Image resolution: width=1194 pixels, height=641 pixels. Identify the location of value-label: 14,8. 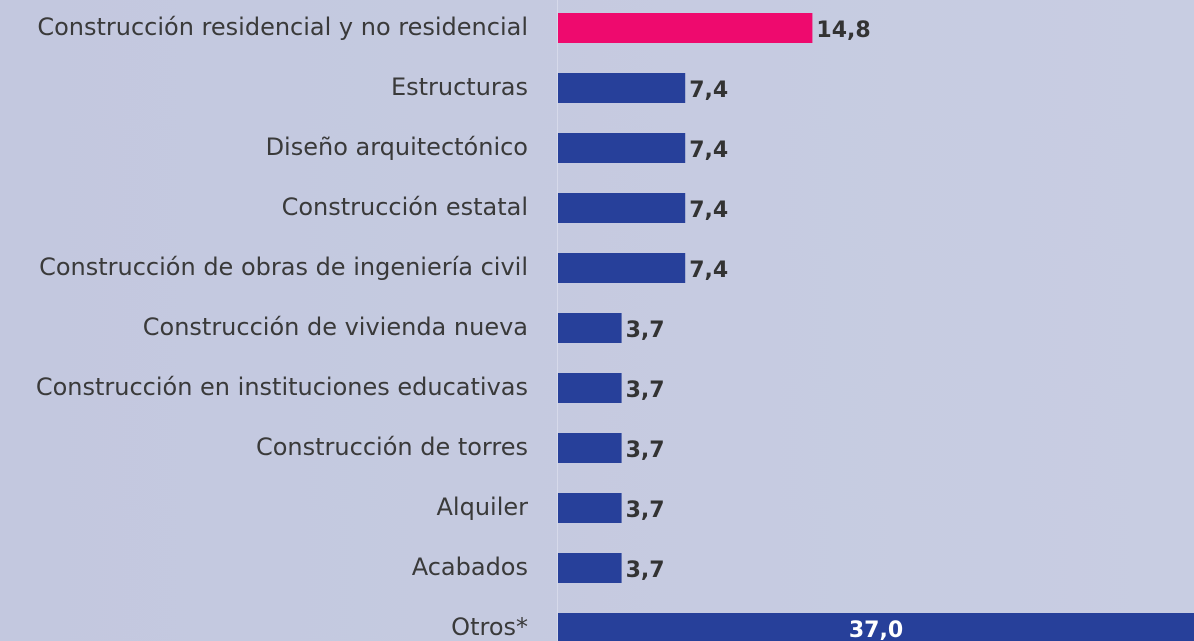
(843, 30).